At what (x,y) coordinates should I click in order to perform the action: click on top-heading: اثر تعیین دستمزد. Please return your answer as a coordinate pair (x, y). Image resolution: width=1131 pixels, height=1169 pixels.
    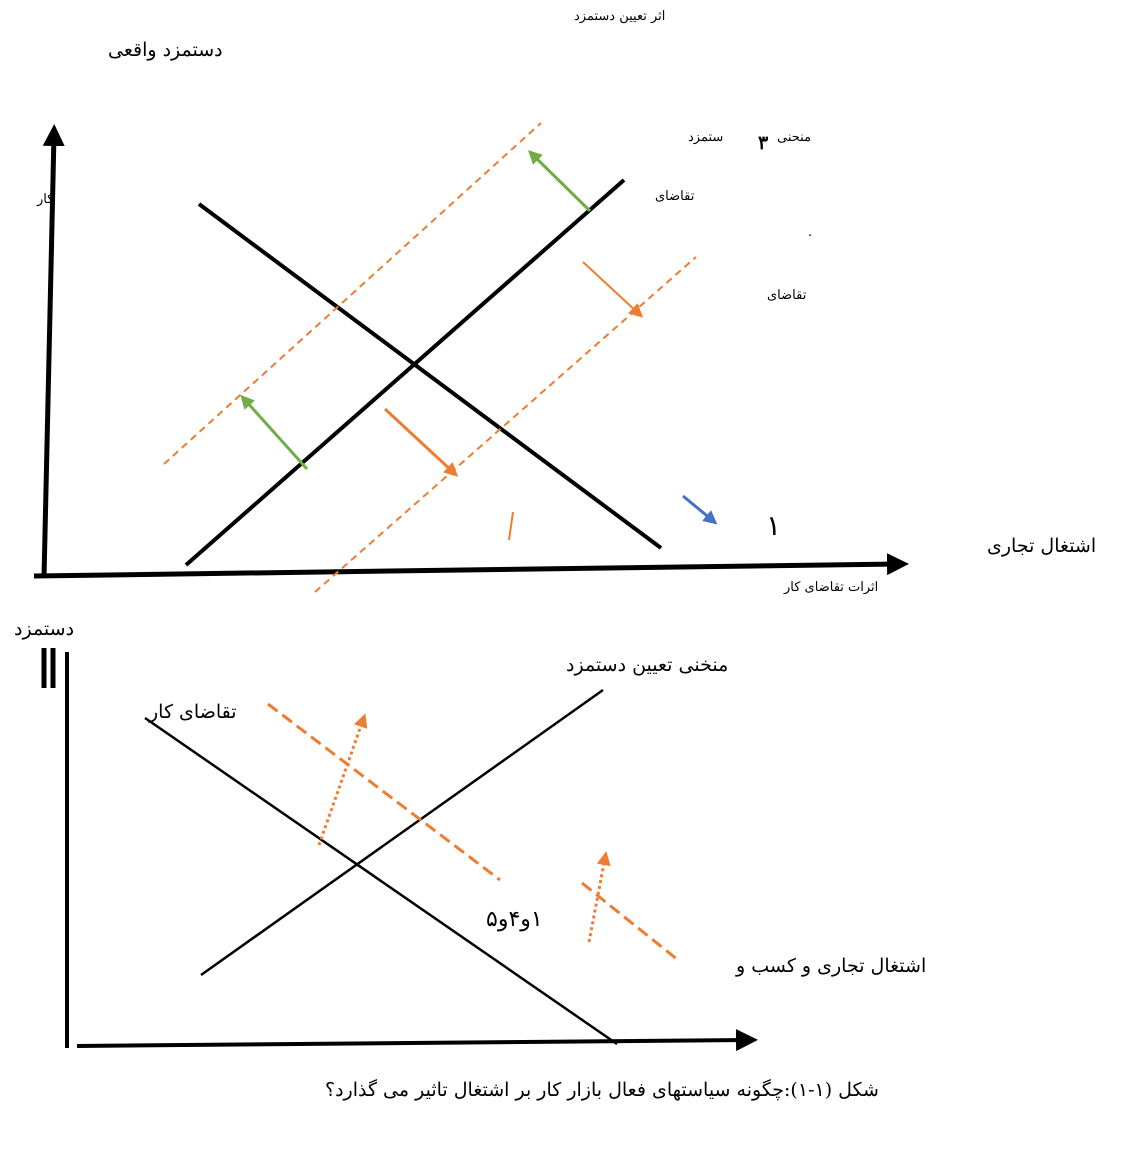
    Looking at the image, I should click on (620, 16).